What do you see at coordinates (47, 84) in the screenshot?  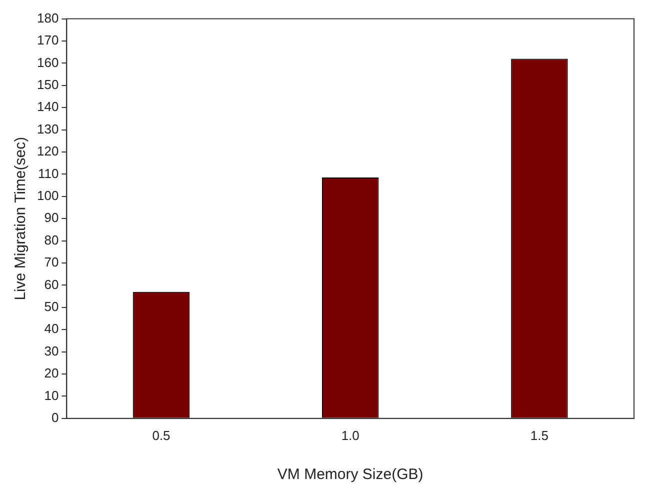 I see `y-tick-label: 150` at bounding box center [47, 84].